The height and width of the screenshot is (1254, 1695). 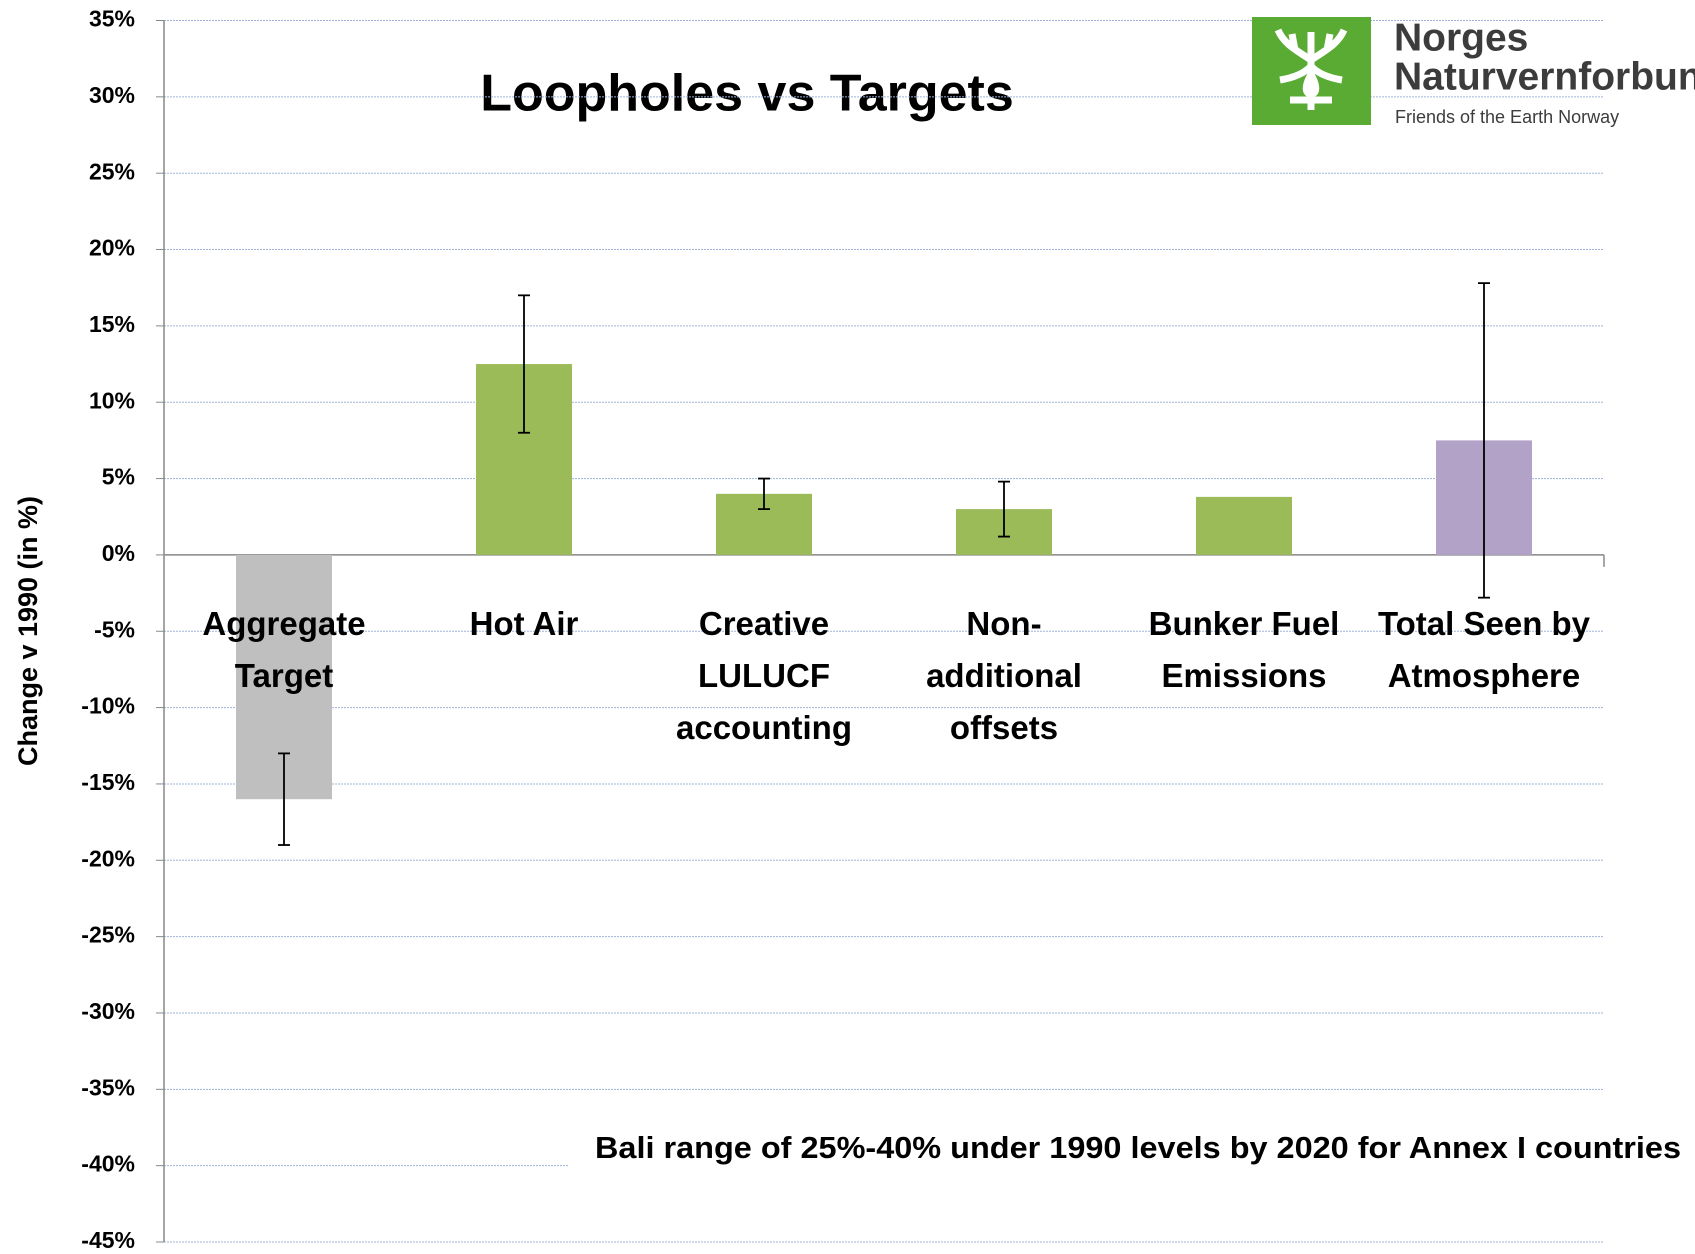 What do you see at coordinates (524, 623) in the screenshot?
I see `x-tick-label: Hot Air` at bounding box center [524, 623].